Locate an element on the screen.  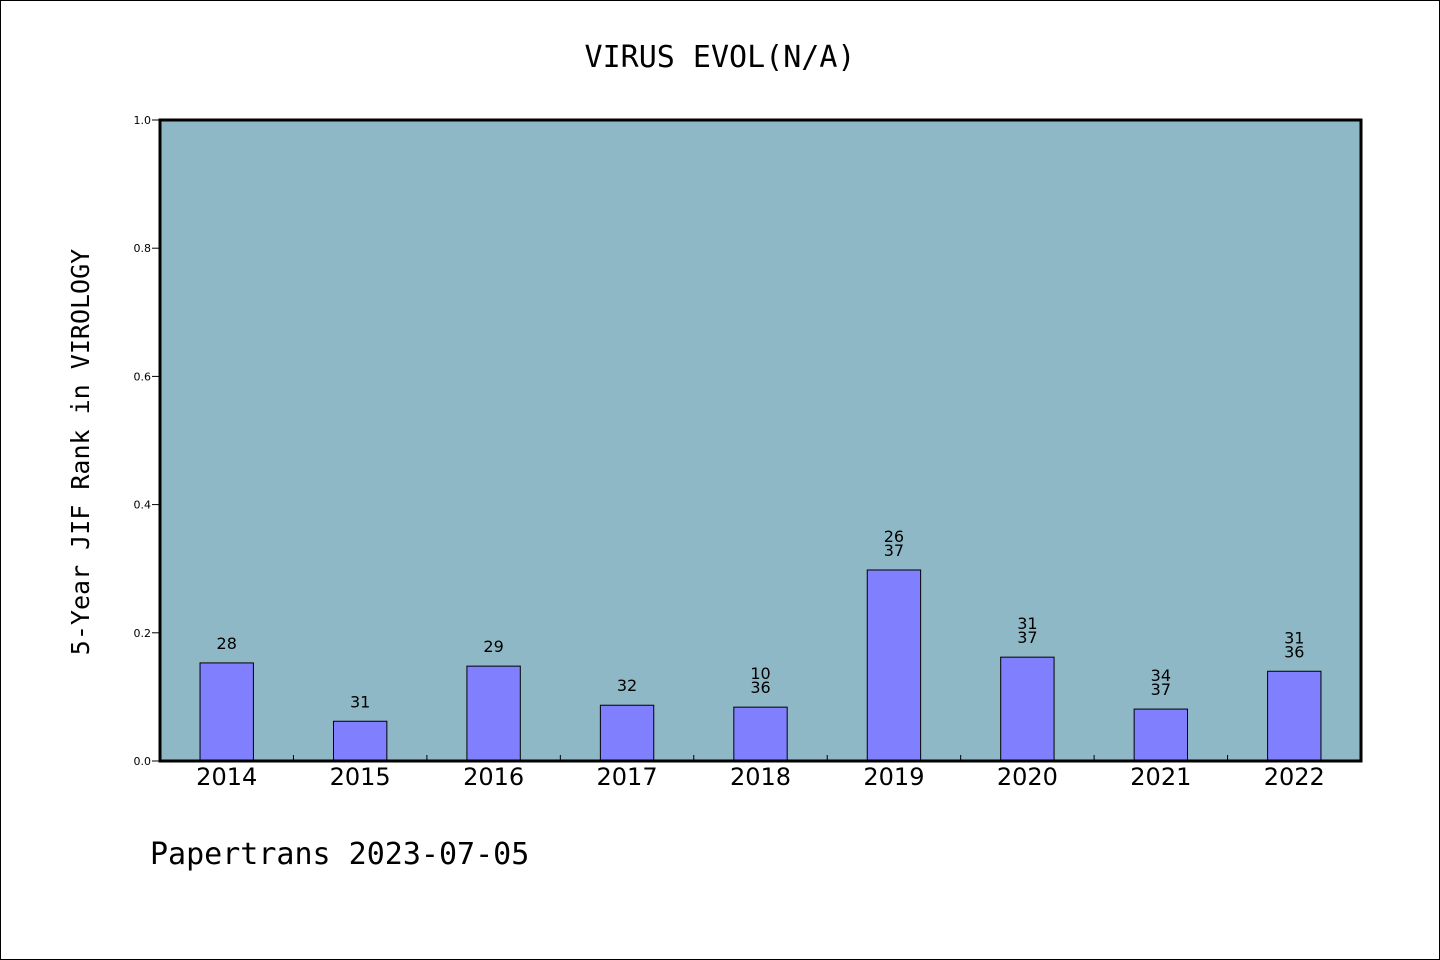
data-label-2019-1: 26 is located at coordinates (894, 536).